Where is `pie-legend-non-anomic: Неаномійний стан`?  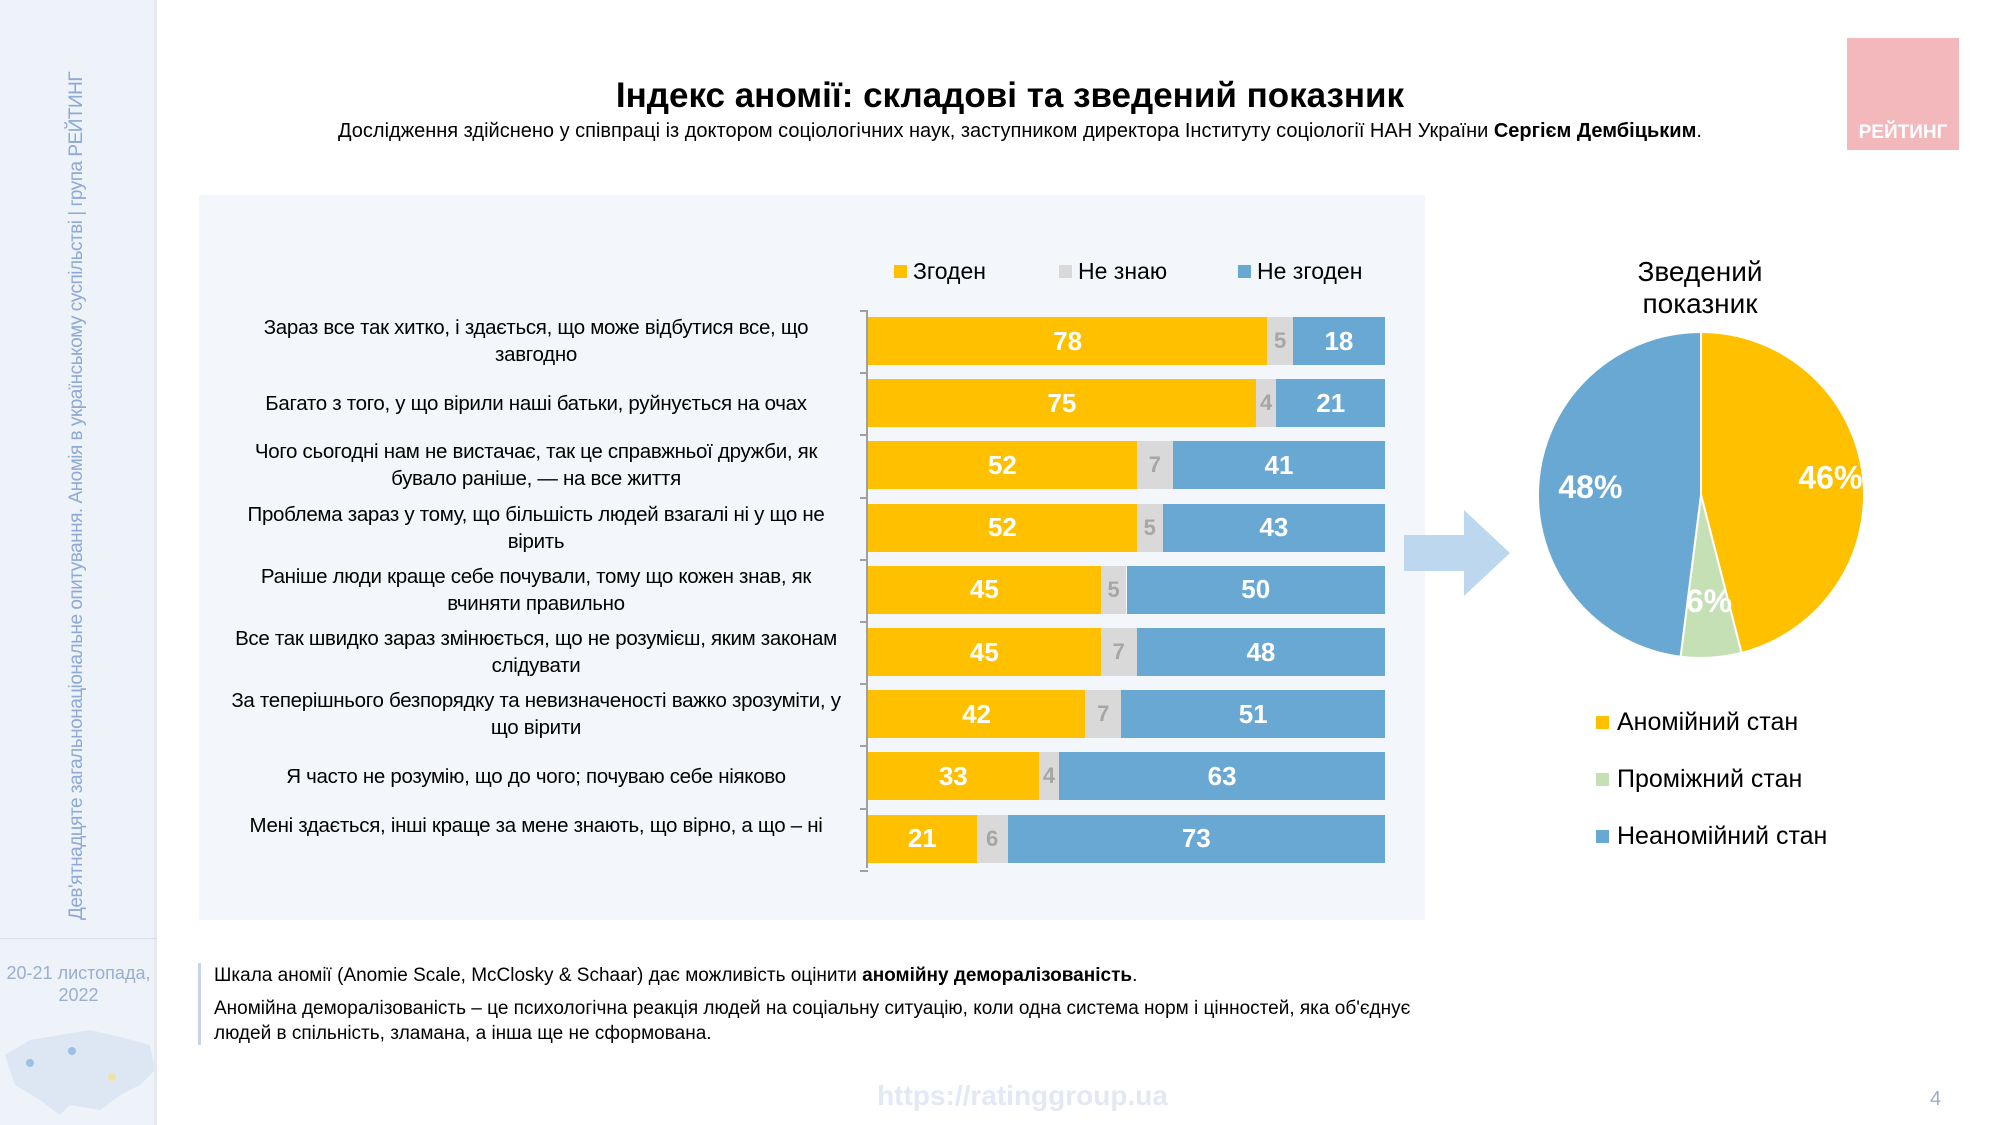
pie-legend-non-anomic: Неаномійний стан is located at coordinates (1711, 836).